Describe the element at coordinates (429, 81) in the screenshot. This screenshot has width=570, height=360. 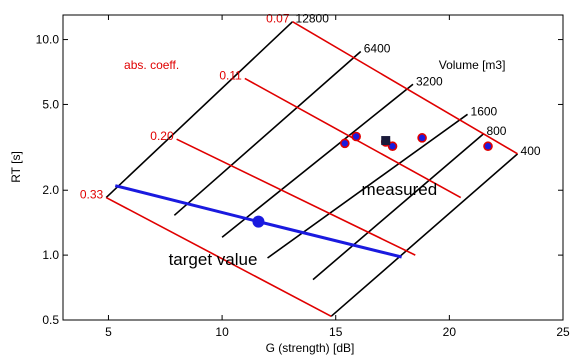
I see `volume-line-label: 3200` at that location.